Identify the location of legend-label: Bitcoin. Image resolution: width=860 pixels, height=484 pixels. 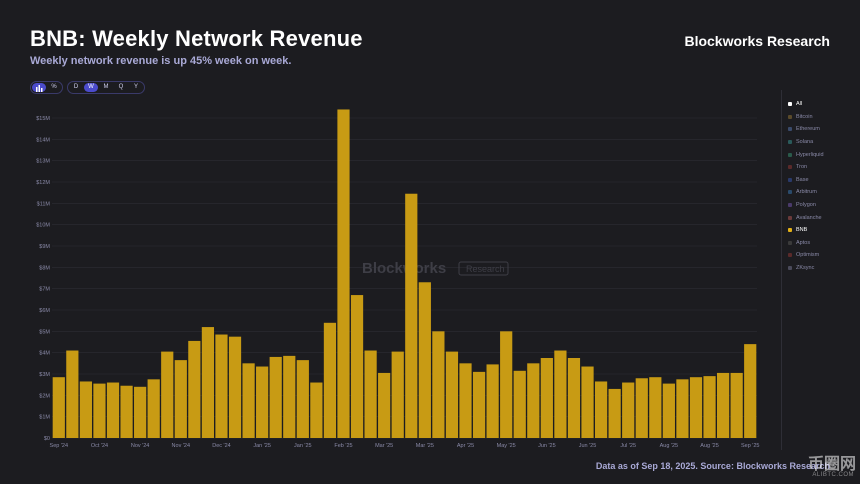
(804, 116).